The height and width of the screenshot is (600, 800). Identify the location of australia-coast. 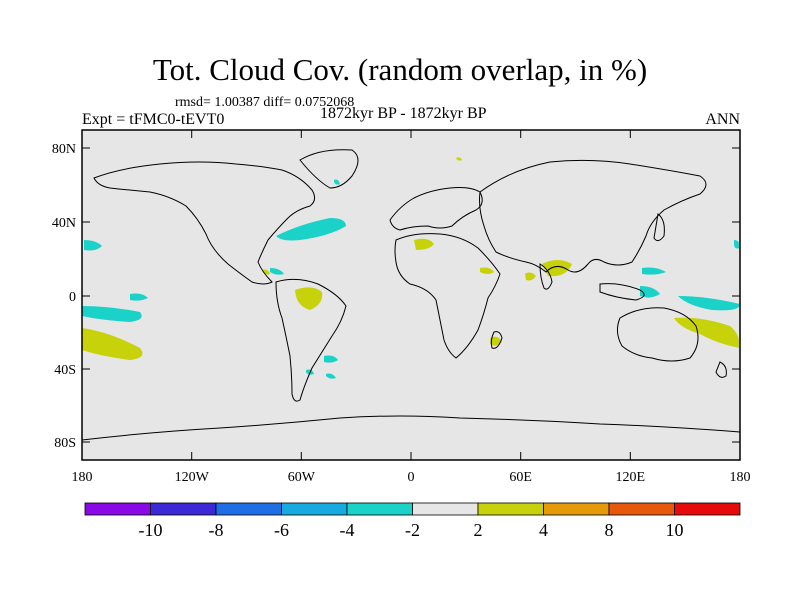
(657, 334).